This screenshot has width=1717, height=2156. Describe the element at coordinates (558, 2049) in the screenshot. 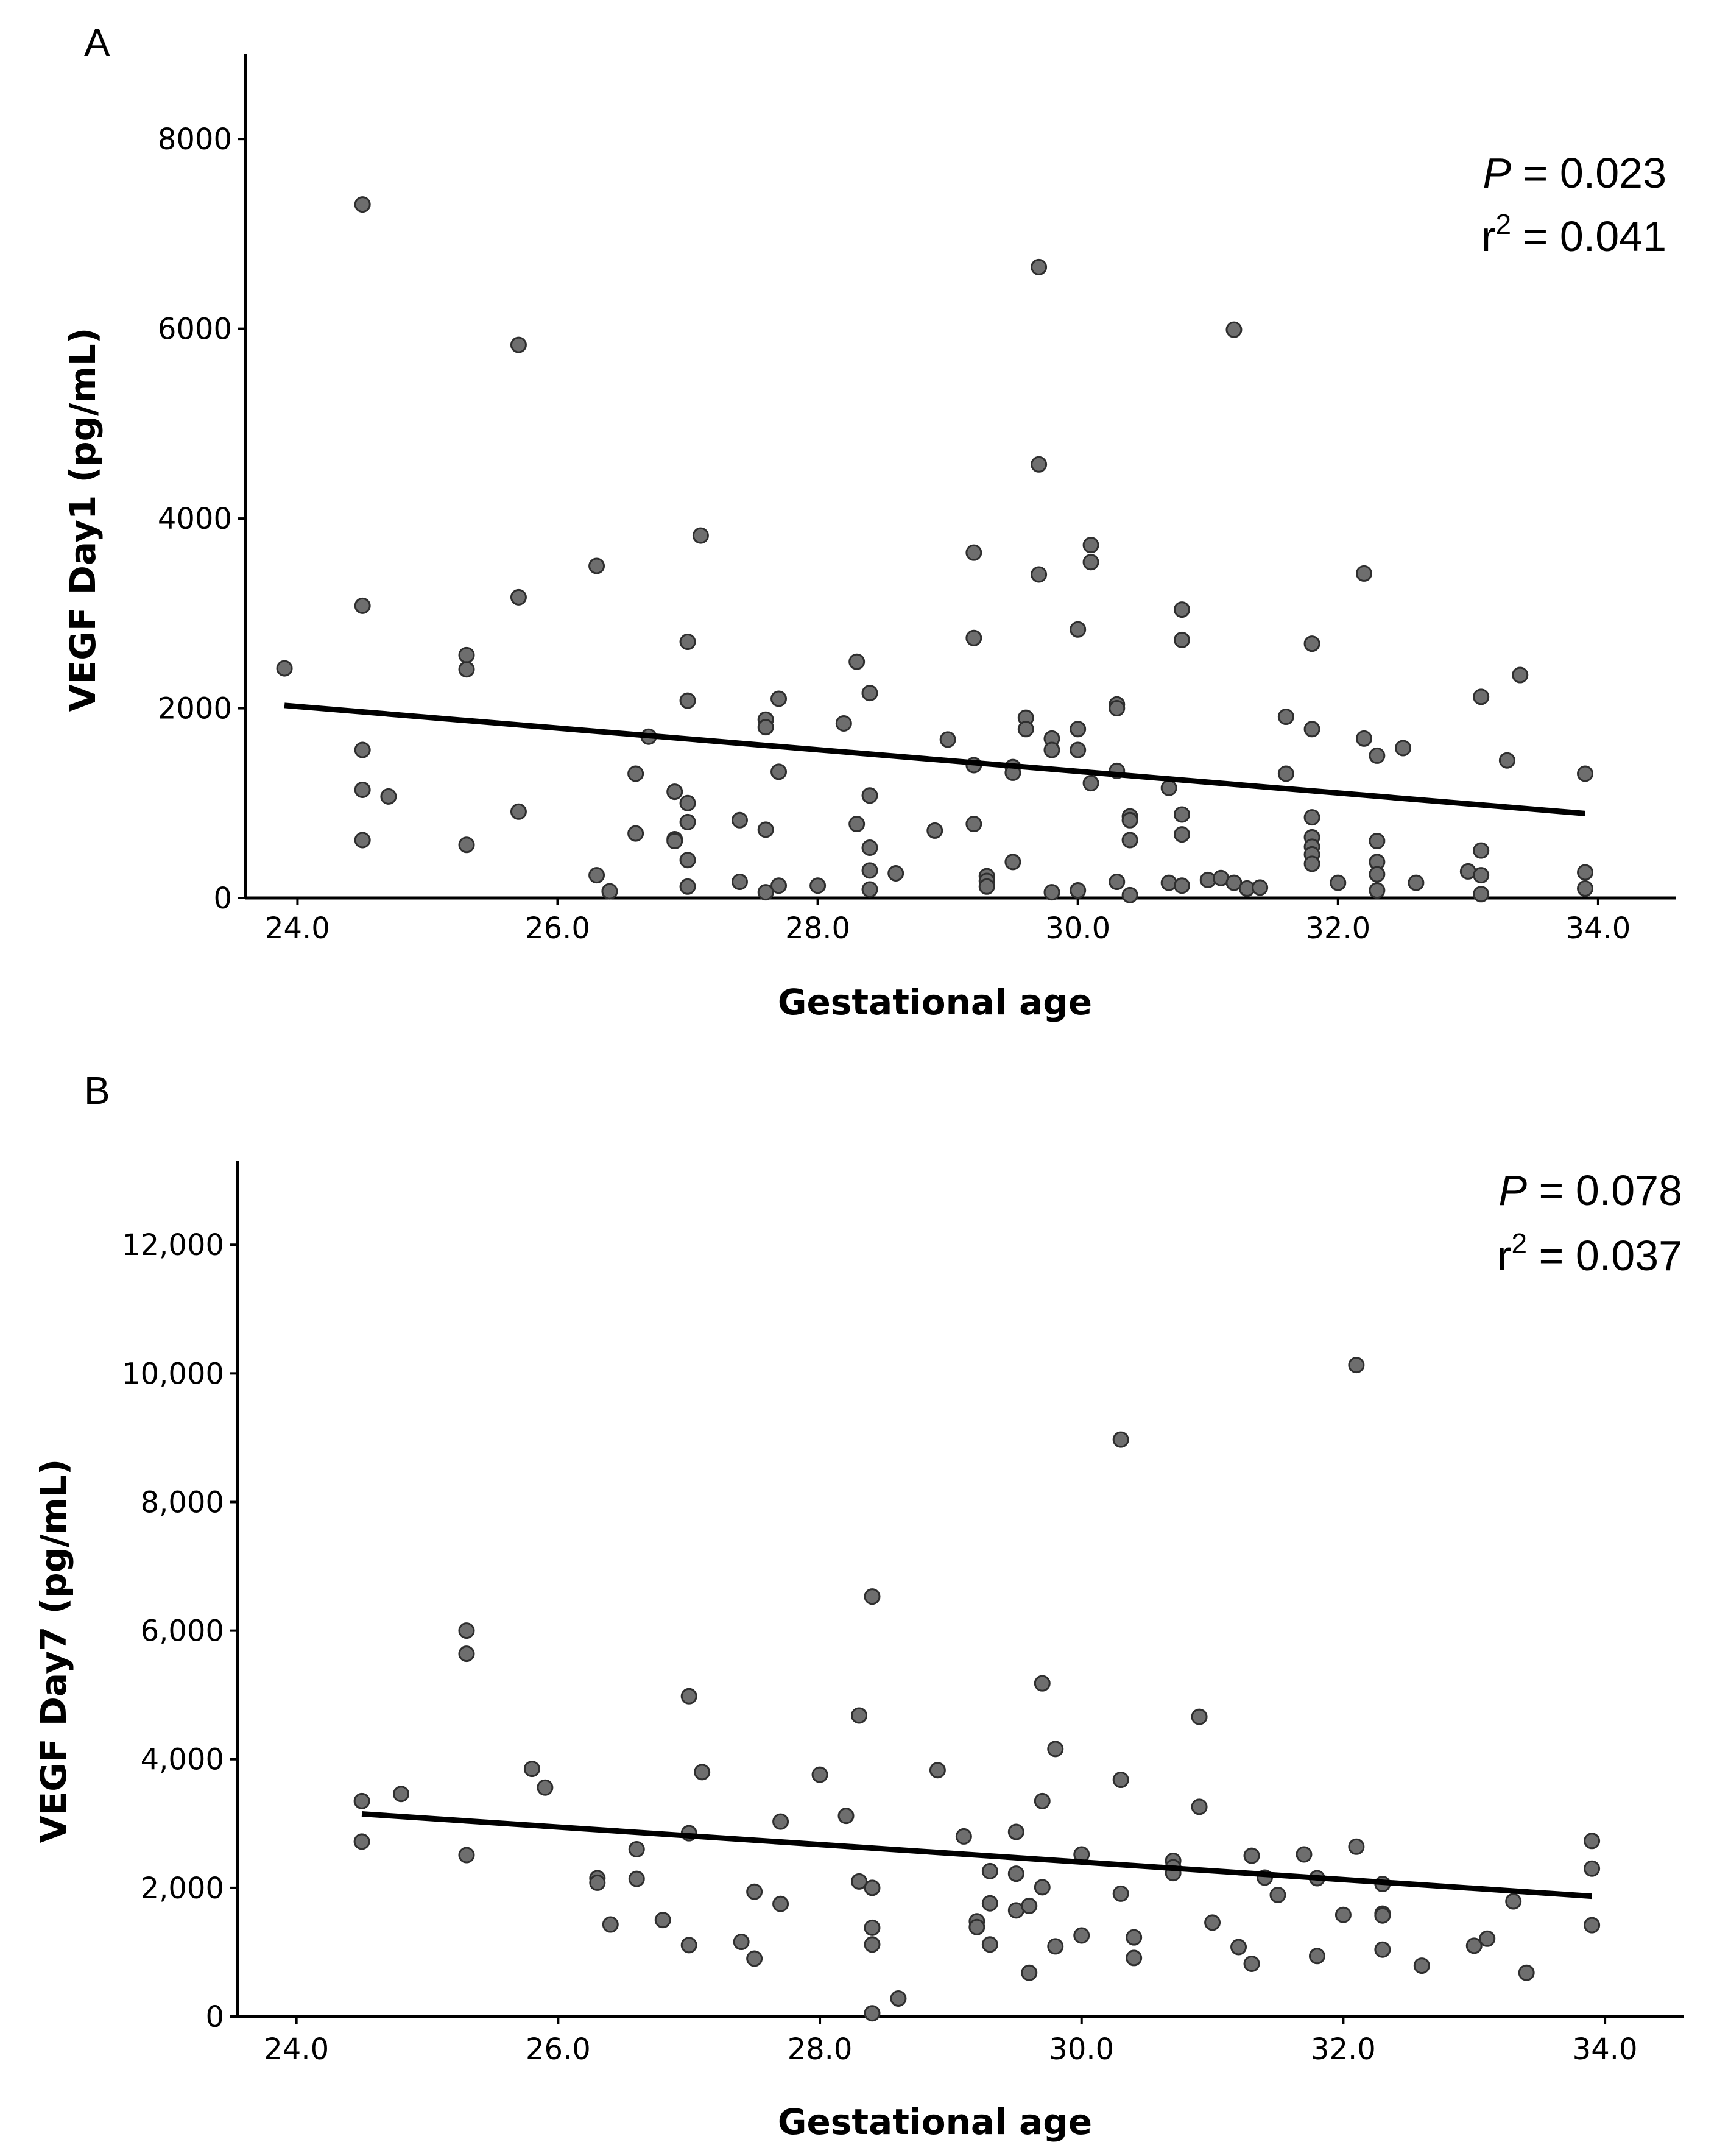

I see `chart-b-x-tick-label: 26.0` at that location.